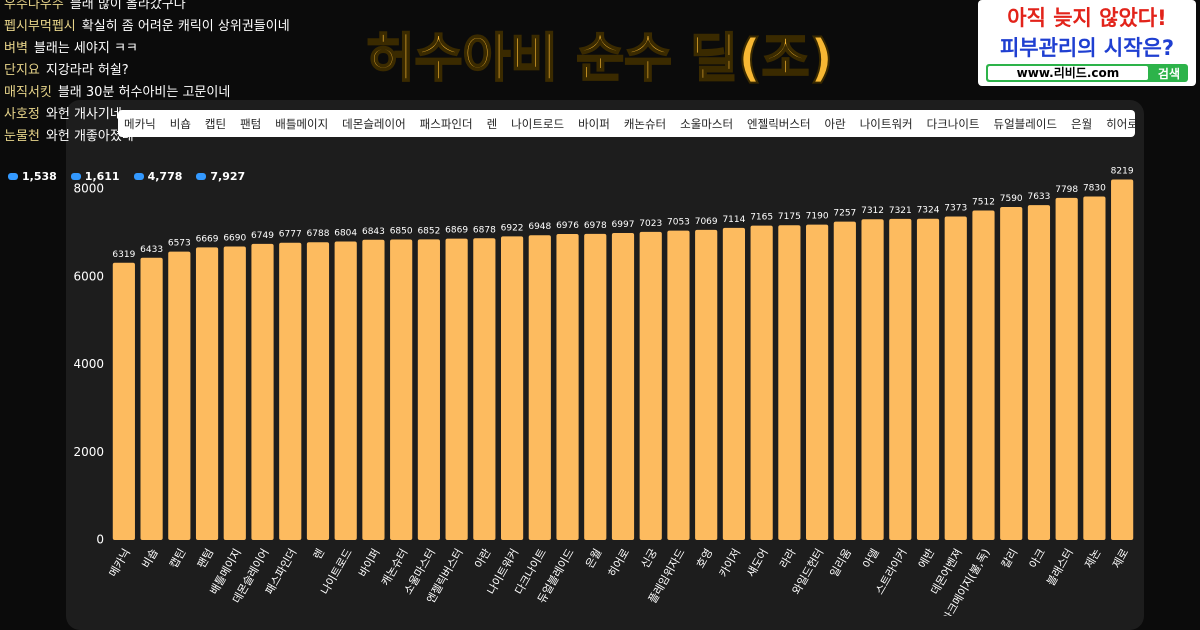 This screenshot has height=630, width=1200. I want to click on value-label: 7324, so click(928, 211).